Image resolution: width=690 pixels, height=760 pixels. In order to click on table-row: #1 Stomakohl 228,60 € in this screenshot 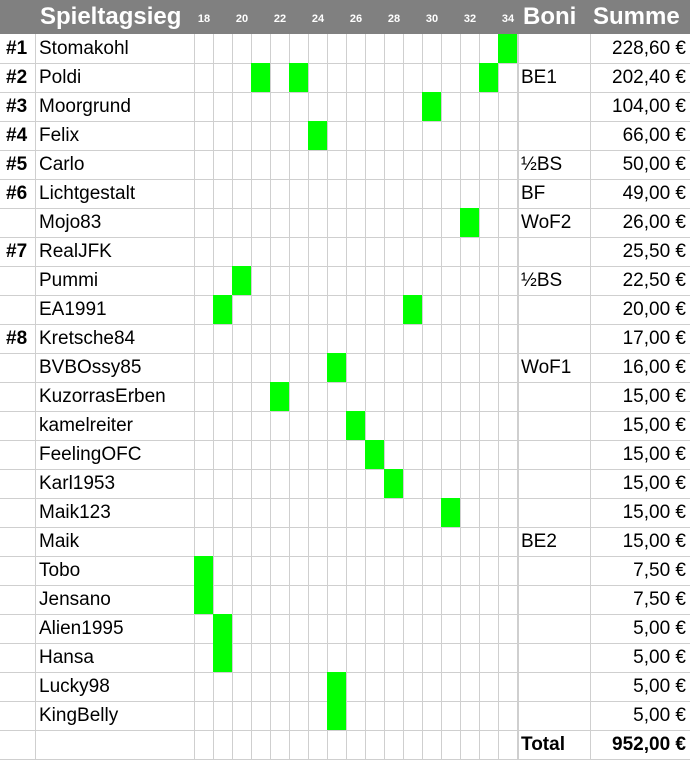, I will do `click(345, 48)`.